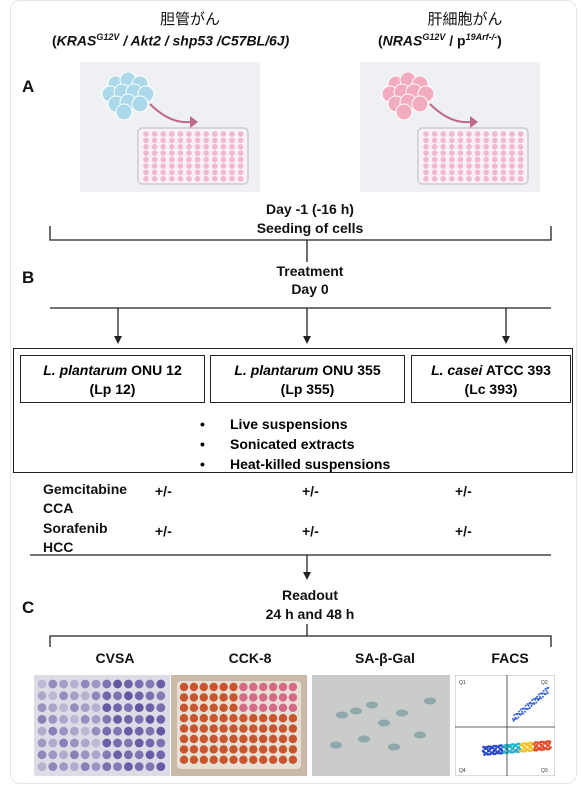 The height and width of the screenshot is (791, 581). What do you see at coordinates (238, 723) in the screenshot?
I see `cck8-wells` at bounding box center [238, 723].